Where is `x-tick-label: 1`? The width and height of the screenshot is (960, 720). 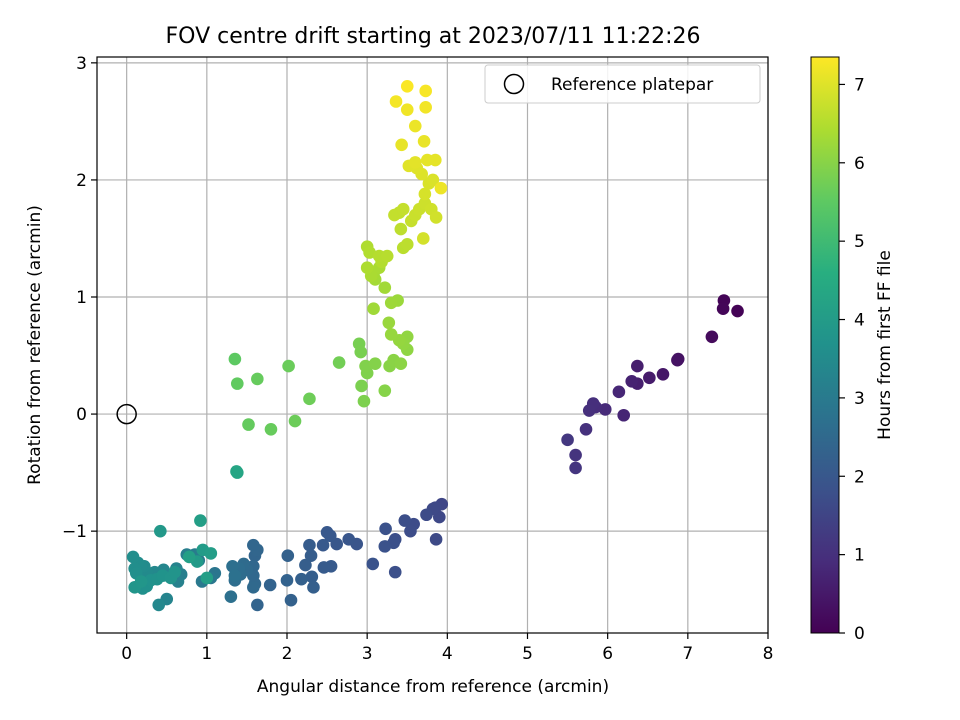 x-tick-label: 1 is located at coordinates (206, 654).